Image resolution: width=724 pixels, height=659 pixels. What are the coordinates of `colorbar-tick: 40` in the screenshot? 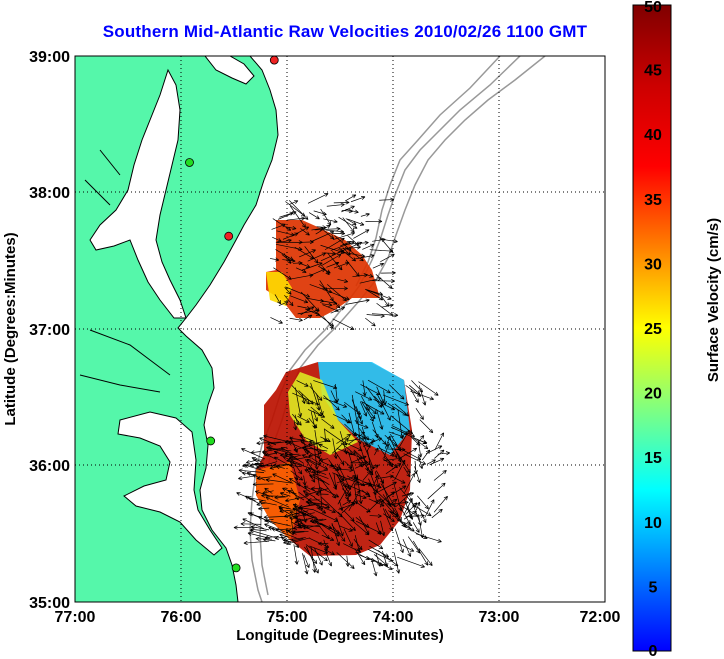 It's located at (653, 135).